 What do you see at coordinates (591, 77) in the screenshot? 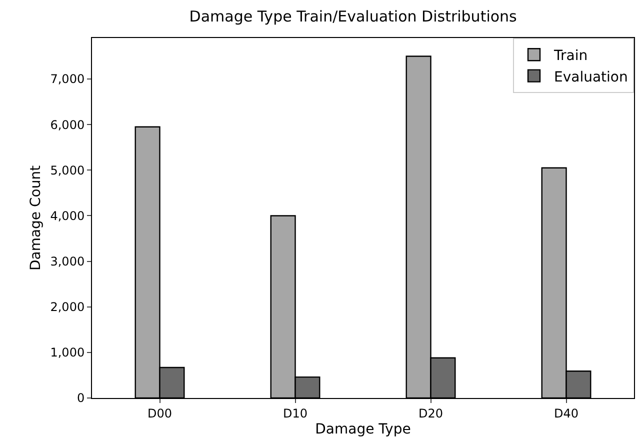
I see `legend-label: Evaluation` at bounding box center [591, 77].